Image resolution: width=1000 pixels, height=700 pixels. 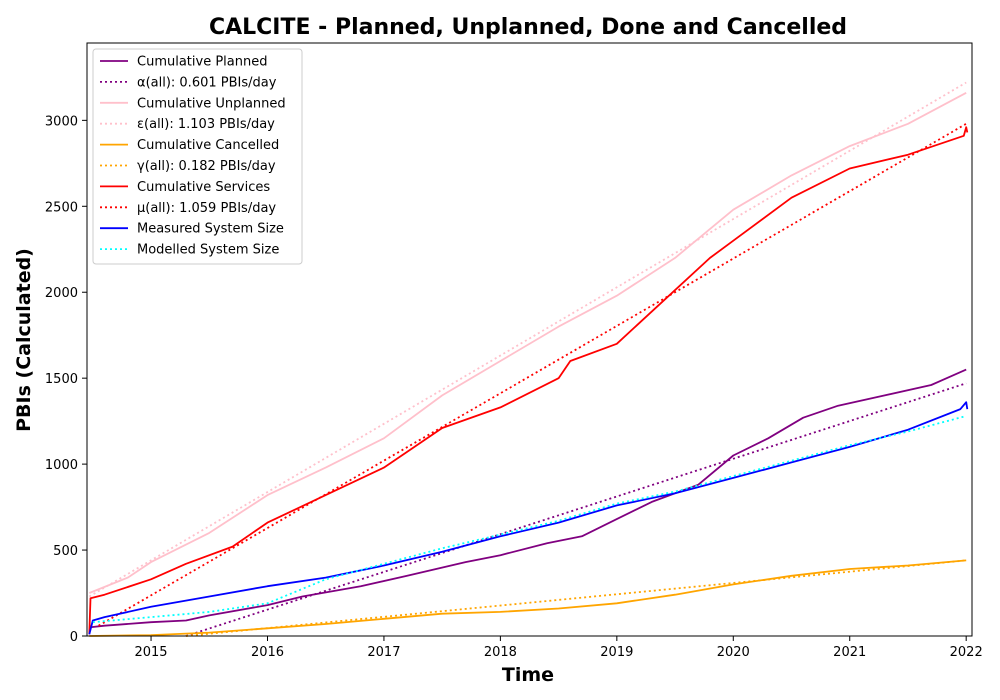 What do you see at coordinates (24, 340) in the screenshot?
I see `y-axis-label: PBIs (Calculated)` at bounding box center [24, 340].